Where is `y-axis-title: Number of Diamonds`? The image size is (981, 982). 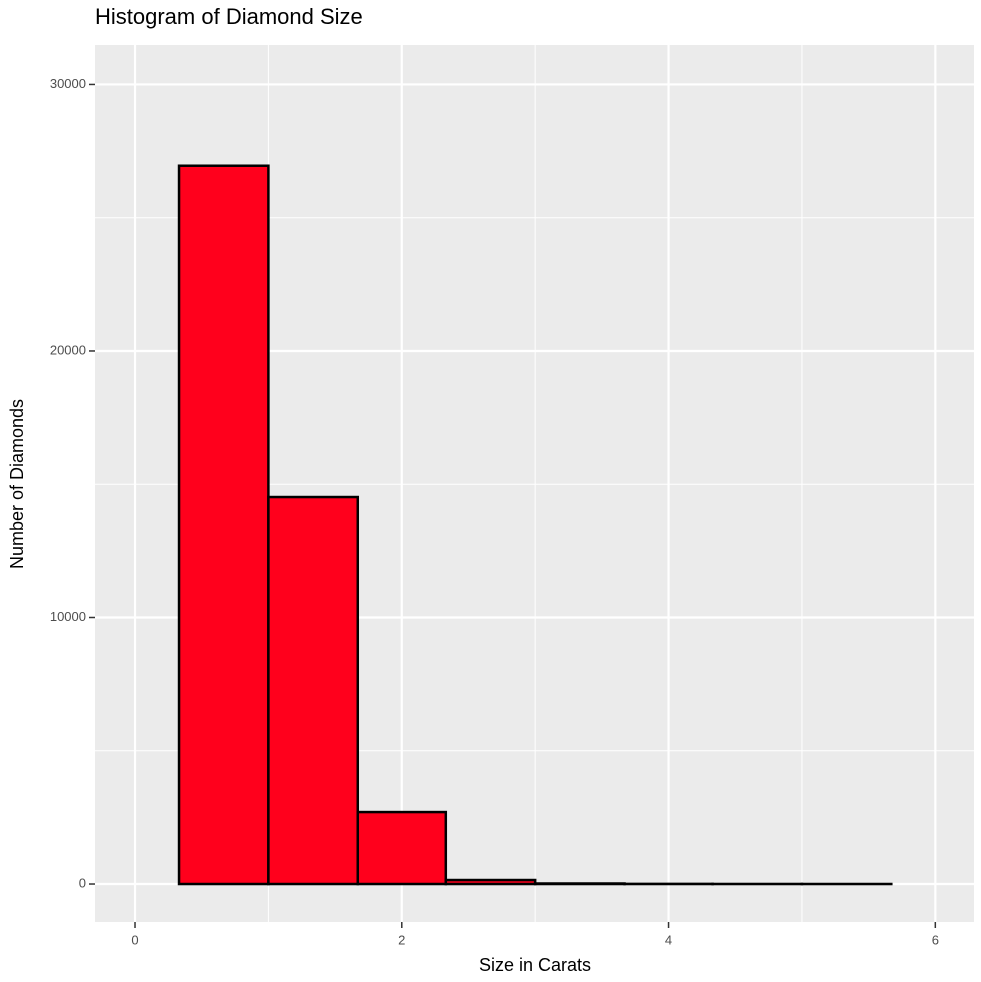 y-axis-title: Number of Diamonds is located at coordinates (17, 484).